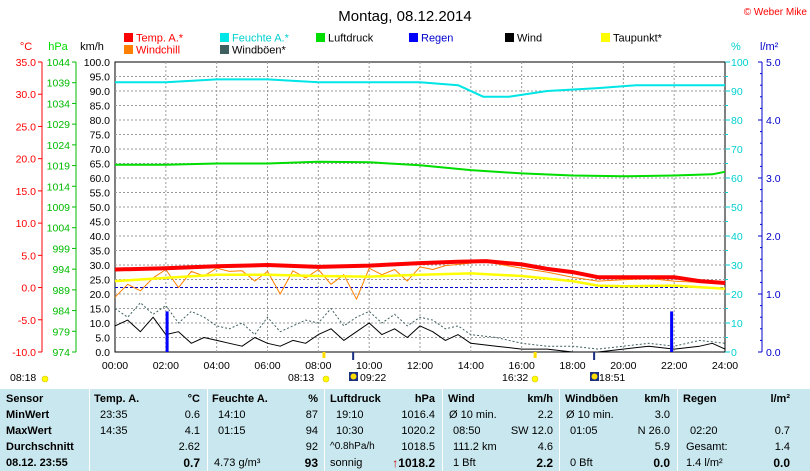 The width and height of the screenshot is (810, 471). I want to click on legend-label: Regen, so click(437, 39).